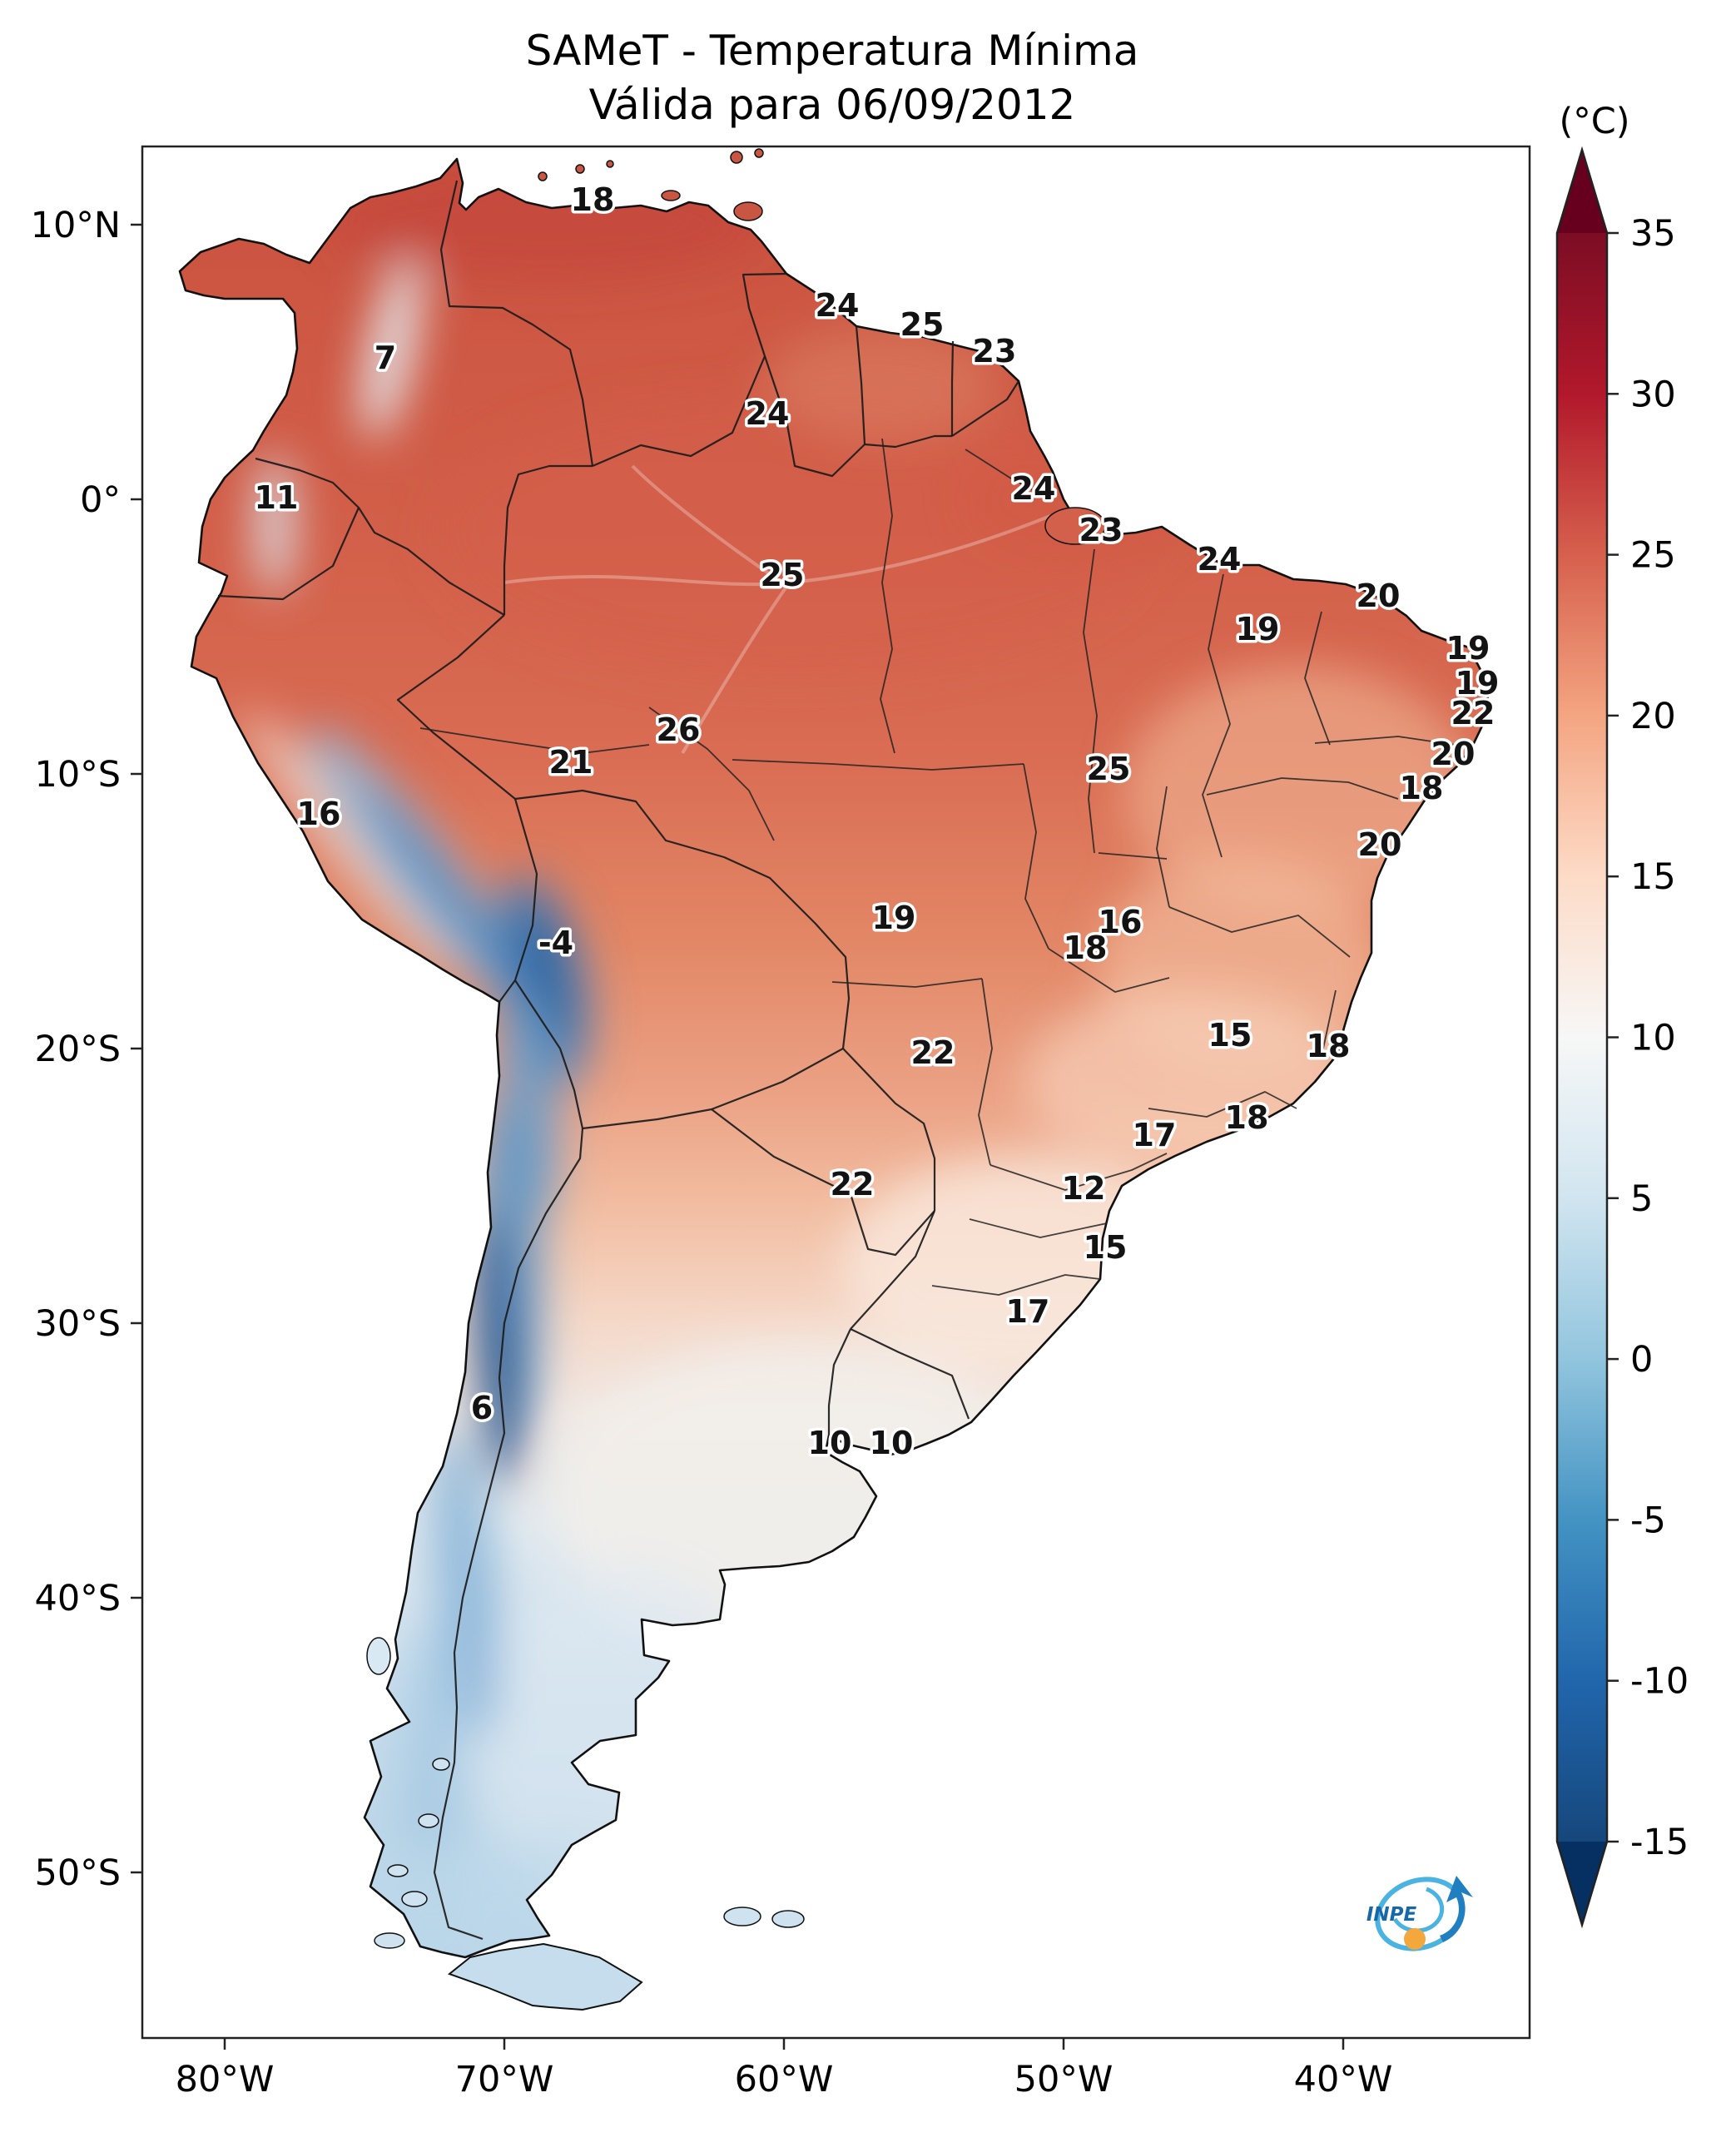 The width and height of the screenshot is (1736, 2152). I want to click on border-paraguay-brazil, so click(889, 1129).